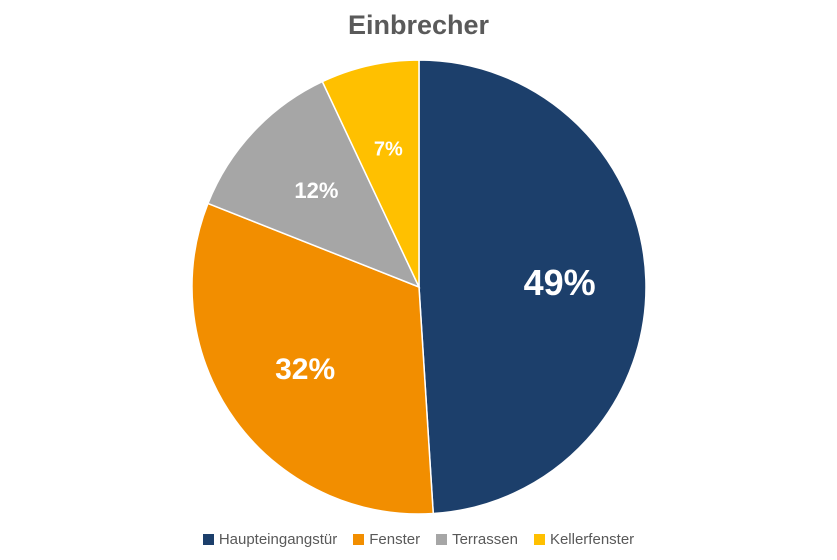  Describe the element at coordinates (485, 539) in the screenshot. I see `legend-label-terrassen: Terrassen` at that location.